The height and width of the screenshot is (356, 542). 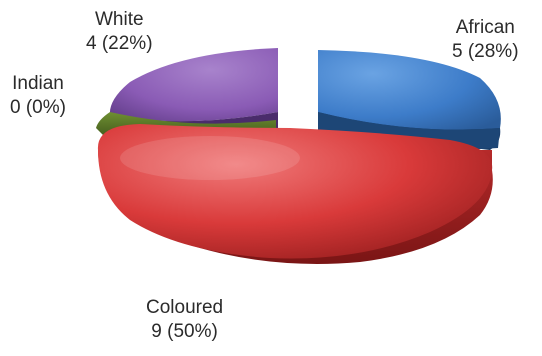 What do you see at coordinates (485, 40) in the screenshot?
I see `slice-label-african: African 5 (28%)` at bounding box center [485, 40].